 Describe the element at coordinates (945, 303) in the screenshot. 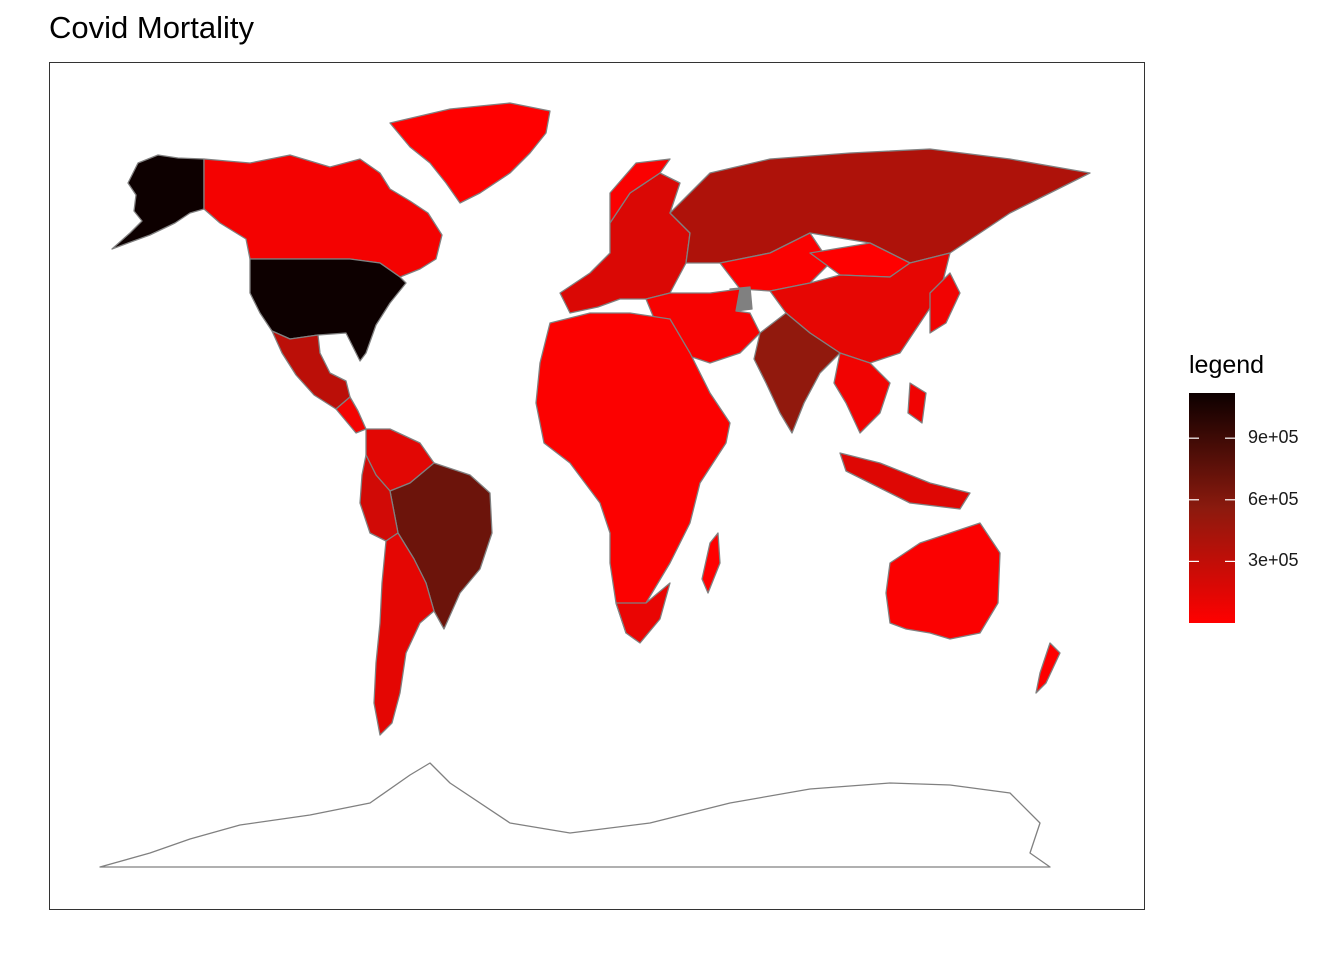

I see `country-japan` at that location.